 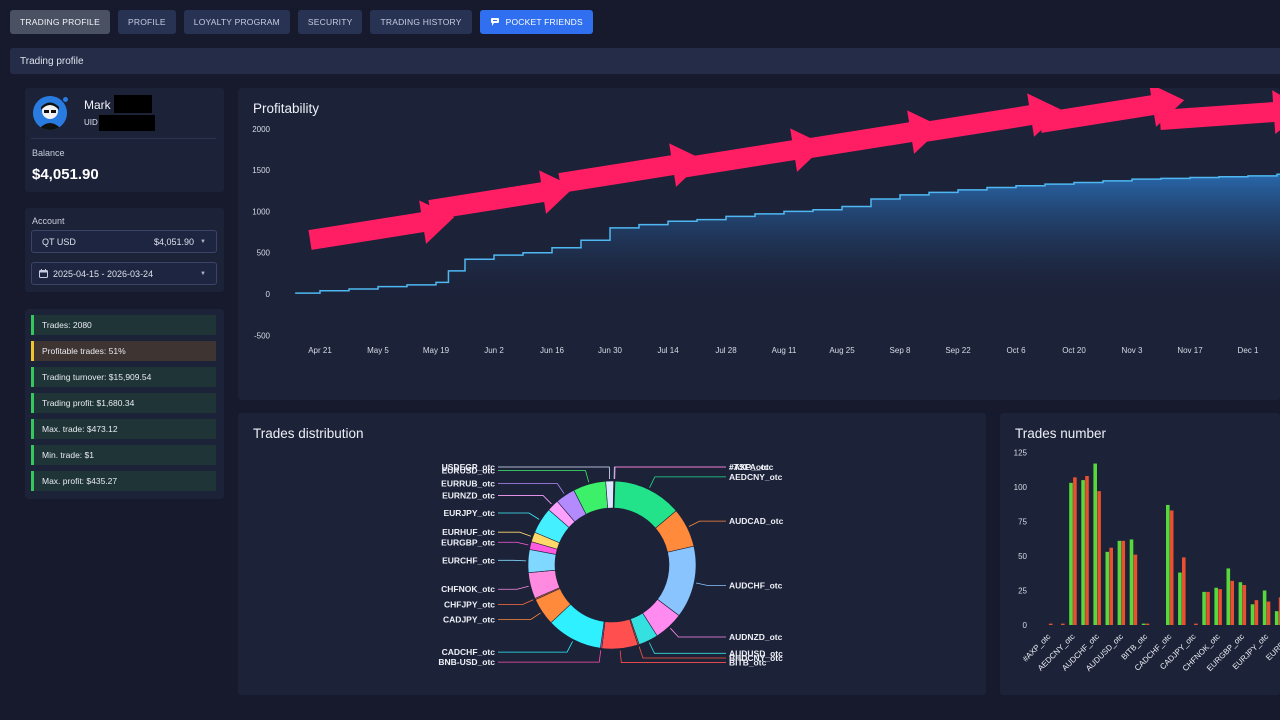 What do you see at coordinates (123, 481) in the screenshot?
I see `stat-max-profit: Max. profit: $435.27` at bounding box center [123, 481].